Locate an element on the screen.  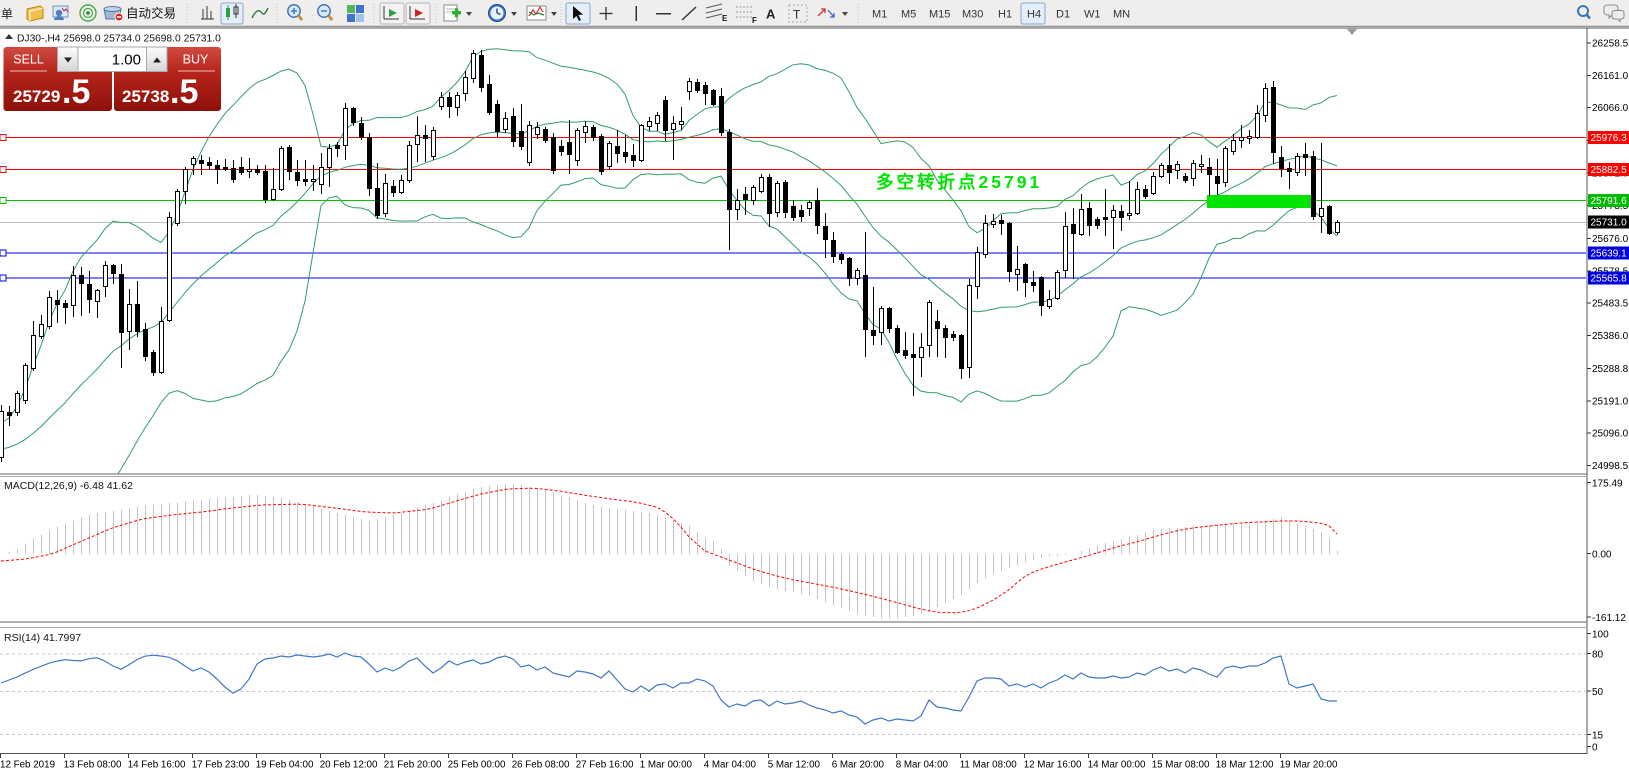
svg-text: 25639.1 is located at coordinates (1609, 253).